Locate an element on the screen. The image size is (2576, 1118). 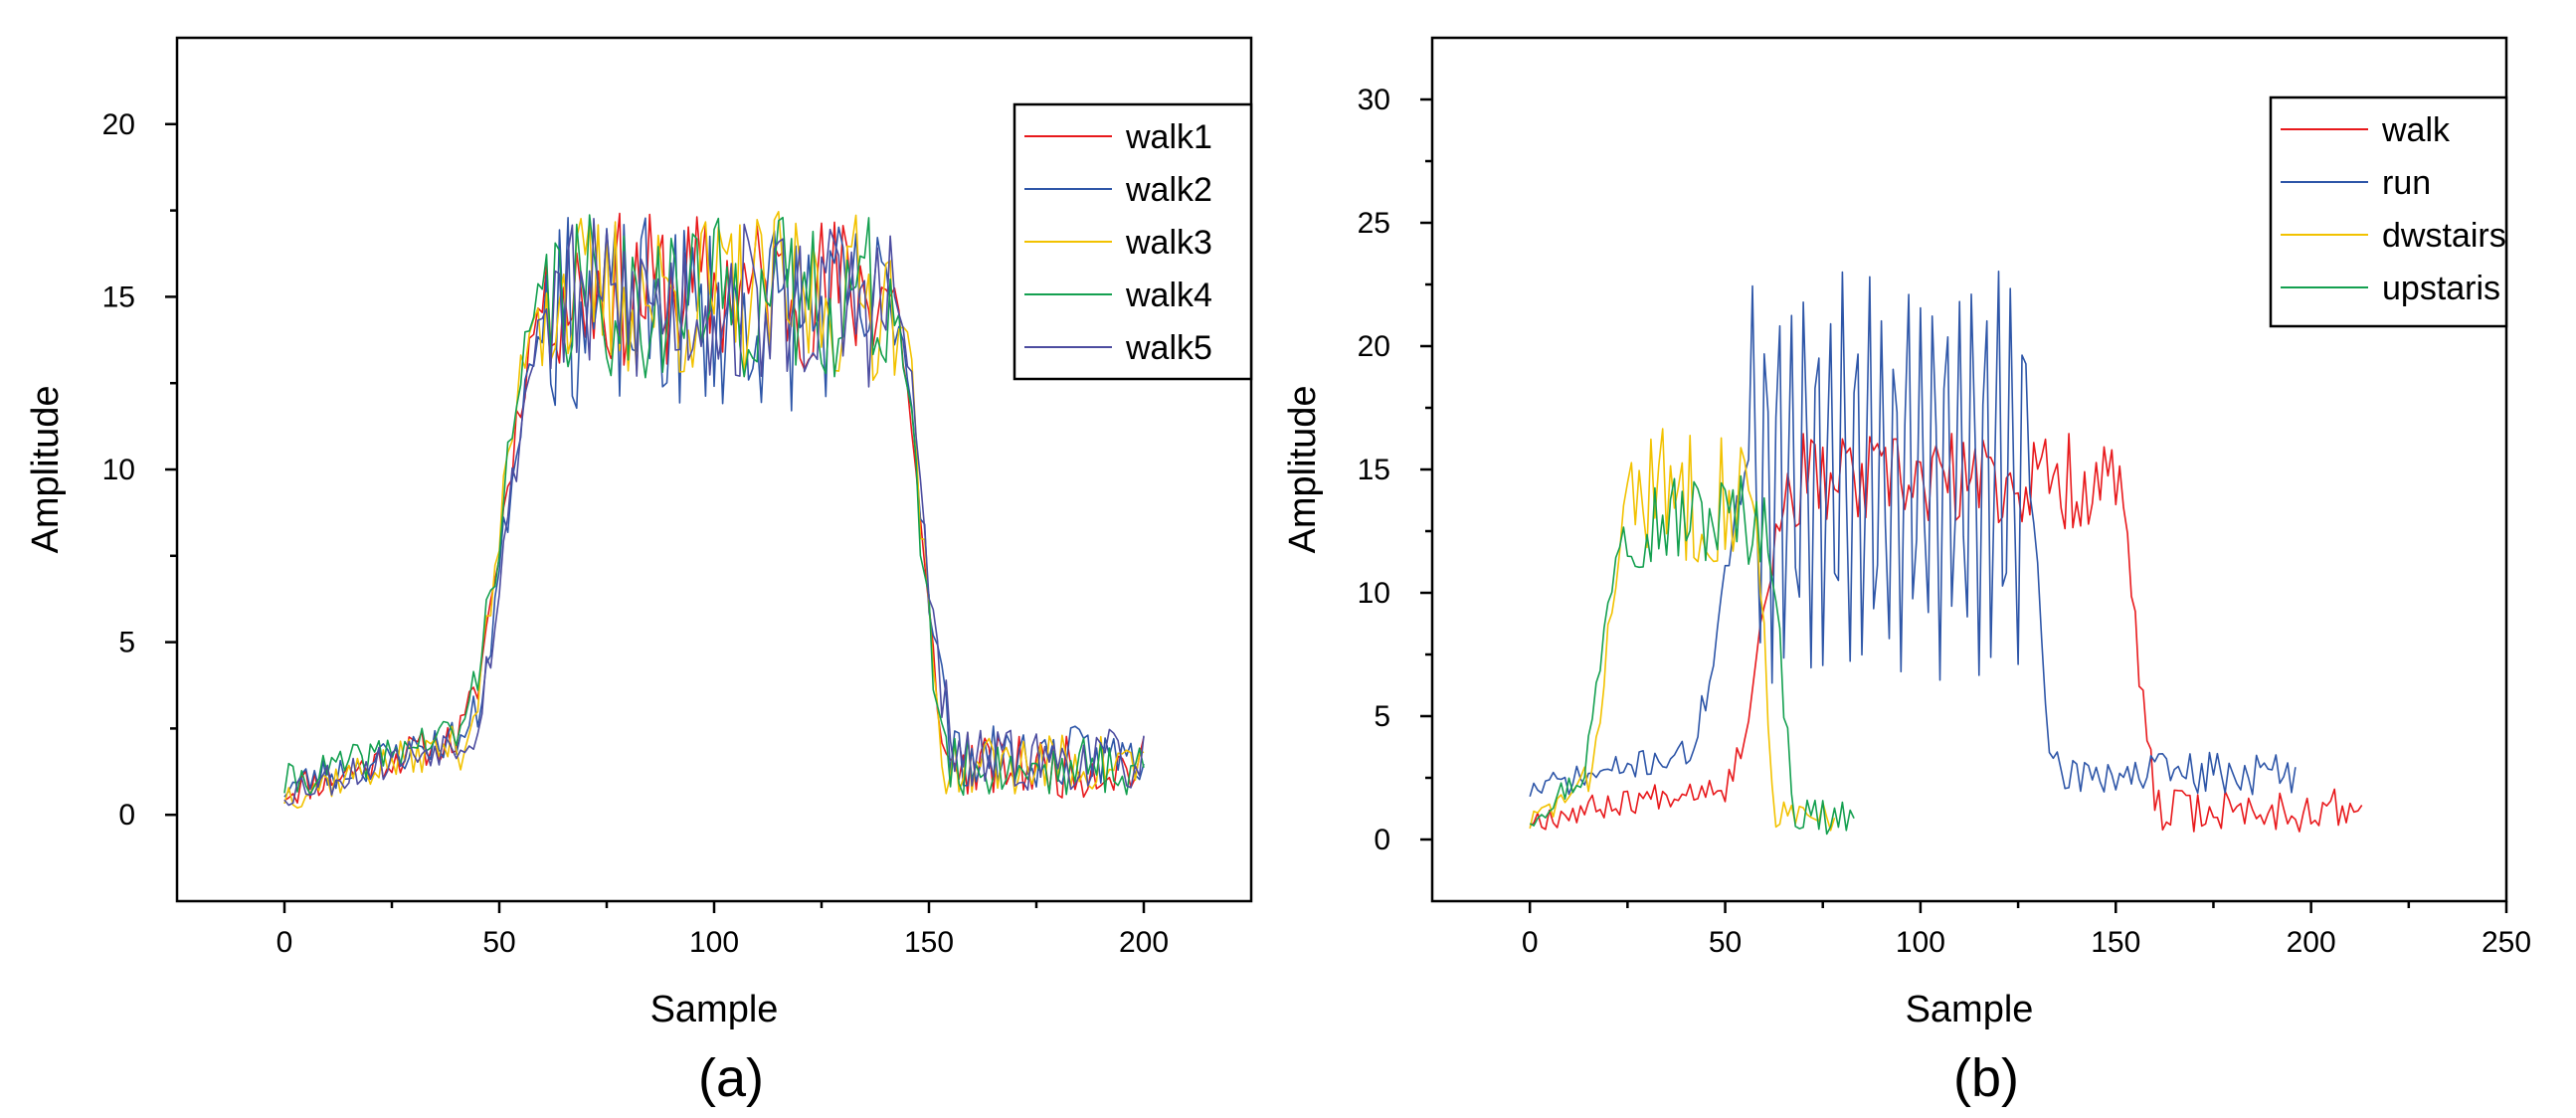
y-tick-label: 30 is located at coordinates (1374, 100).